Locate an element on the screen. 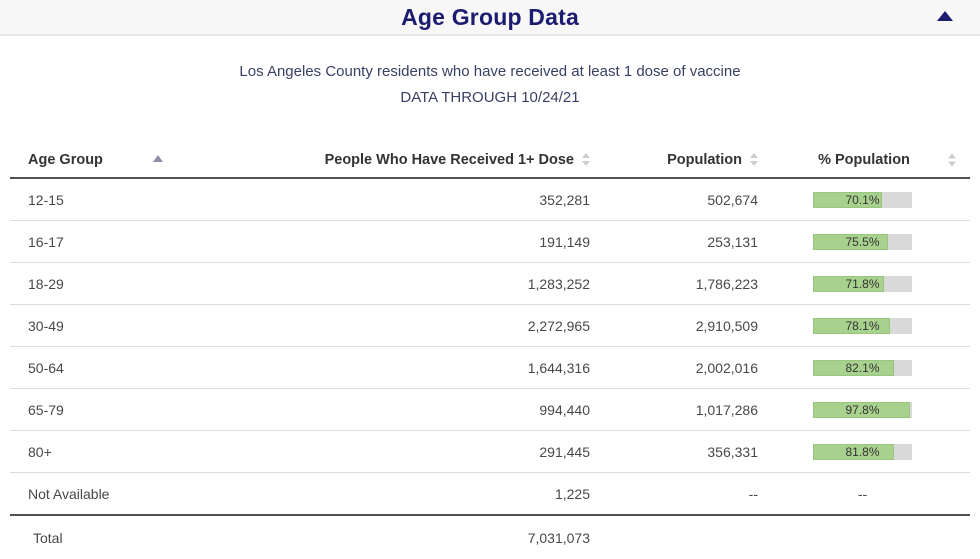  cell-pct-population: 78.1% is located at coordinates (864, 325).